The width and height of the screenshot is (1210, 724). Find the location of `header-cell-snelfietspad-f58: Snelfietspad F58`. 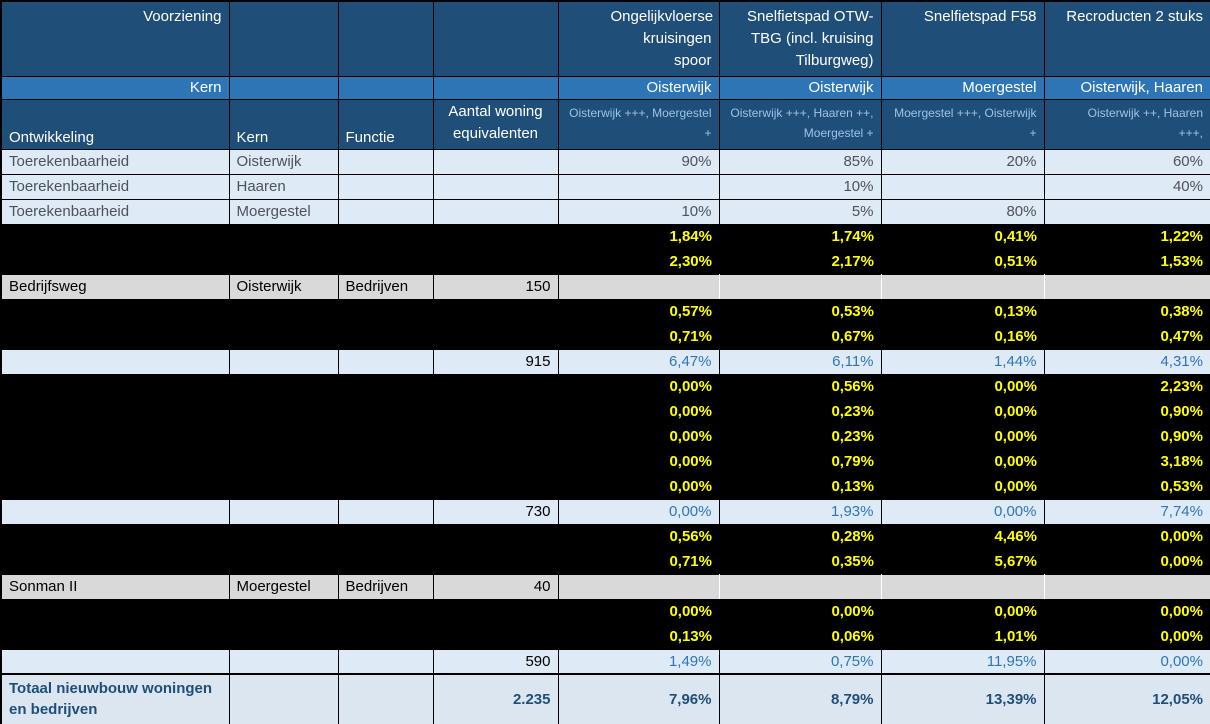

header-cell-snelfietspad-f58: Snelfietspad F58 is located at coordinates (962, 38).